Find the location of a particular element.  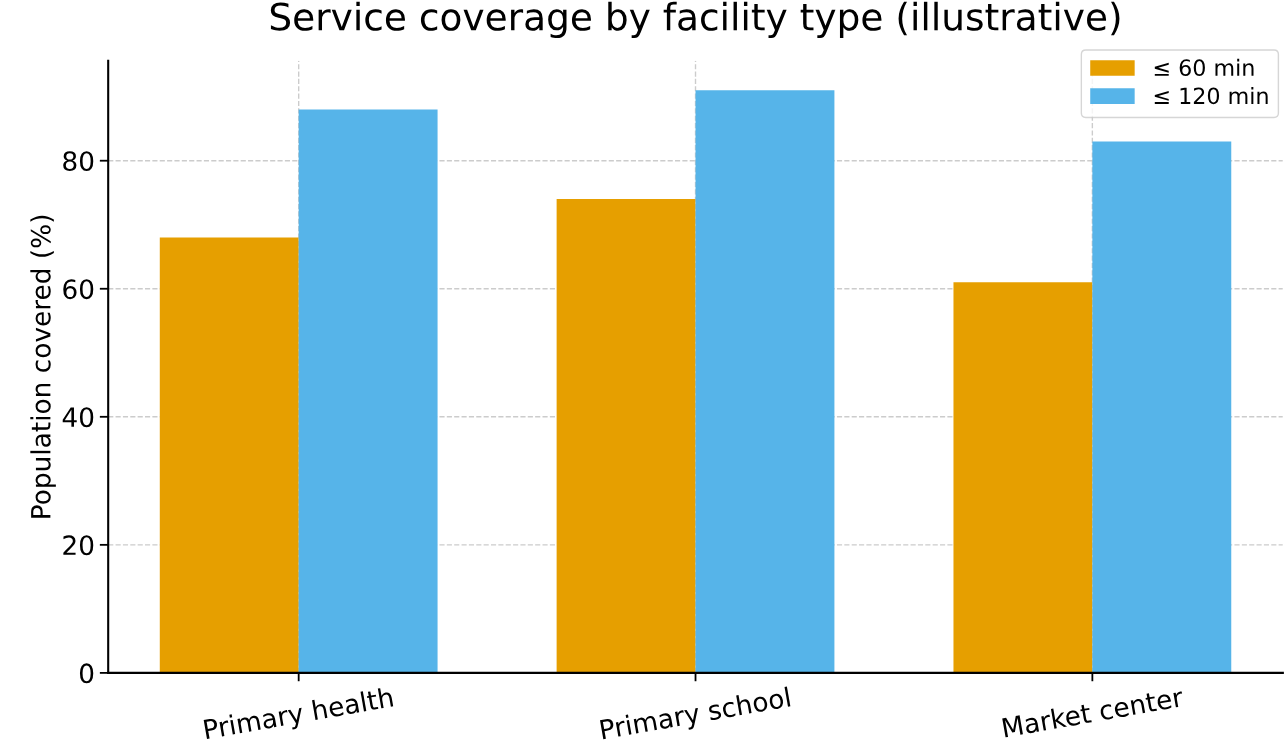

y-tick-label: 40 is located at coordinates (78, 417).